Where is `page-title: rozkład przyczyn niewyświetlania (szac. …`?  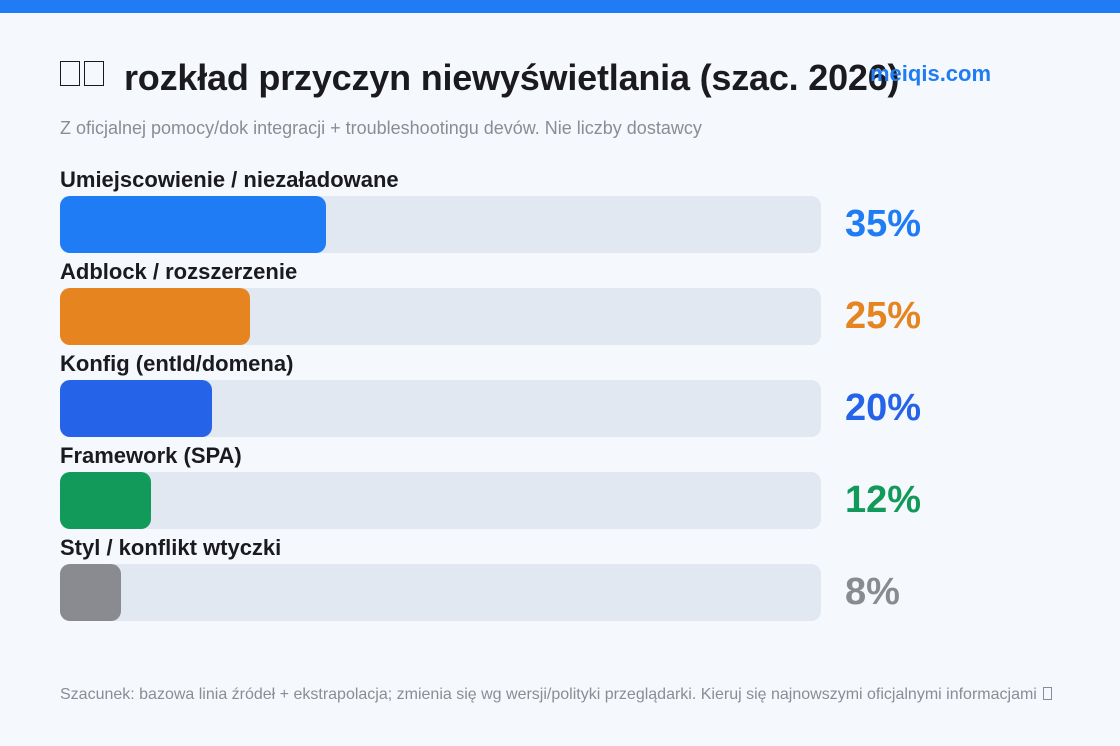
page-title: rozkład przyczyn niewyświetlania (szac. … is located at coordinates (512, 77).